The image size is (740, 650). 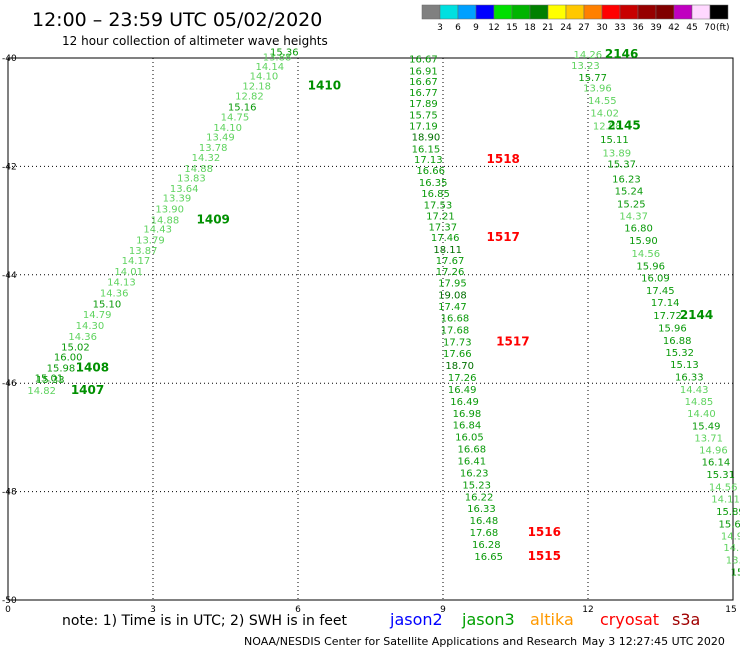 What do you see at coordinates (284, 52) in the screenshot?
I see `wave-height-label: 15.36` at bounding box center [284, 52].